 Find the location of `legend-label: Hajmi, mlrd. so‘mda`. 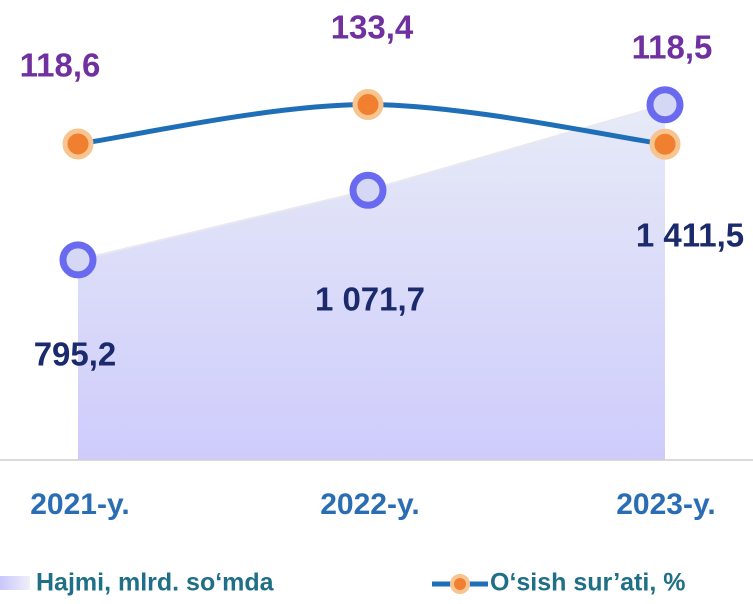

legend-label: Hajmi, mlrd. so‘mda is located at coordinates (155, 583).